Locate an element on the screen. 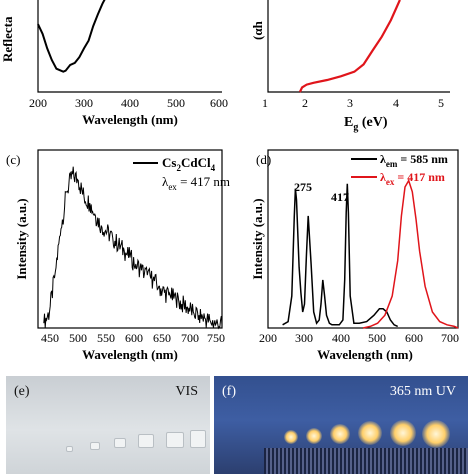 The height and width of the screenshot is (474, 474). panel-b-tauc-curve is located at coordinates (349, 46).